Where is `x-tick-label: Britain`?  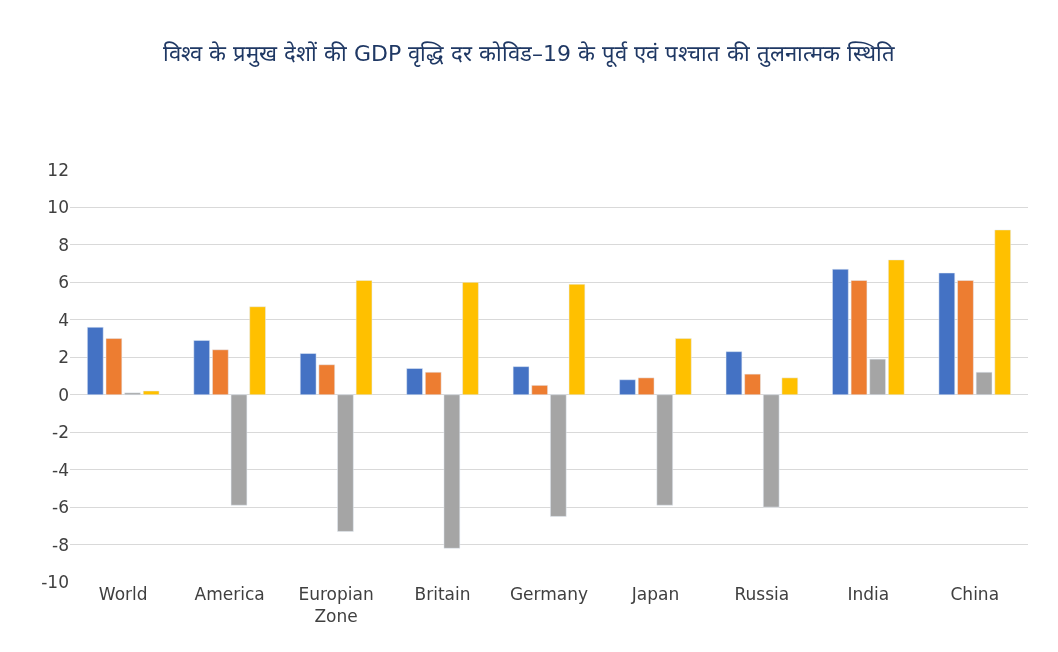 x-tick-label: Britain is located at coordinates (442, 594).